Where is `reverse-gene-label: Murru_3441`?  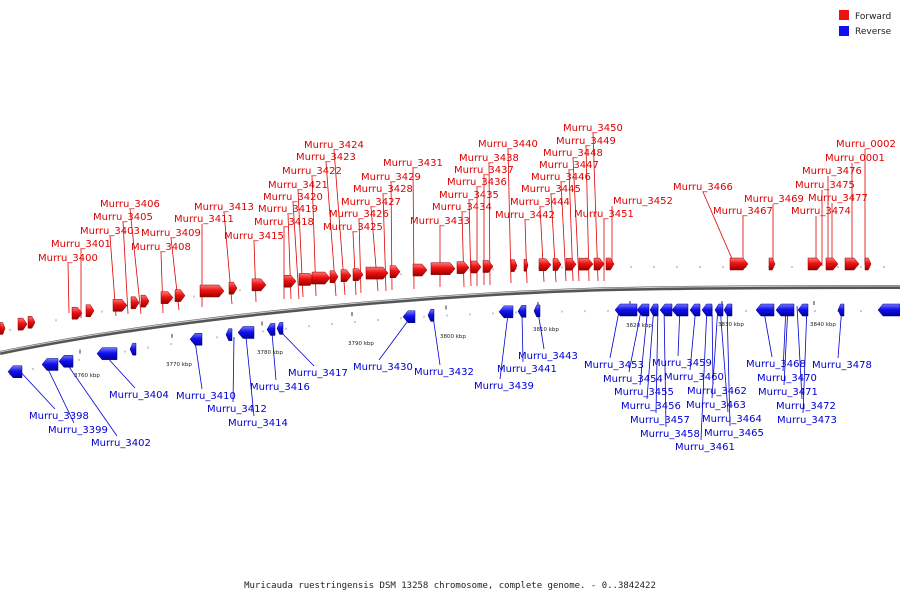 reverse-gene-label: Murru_3441 is located at coordinates (527, 369).